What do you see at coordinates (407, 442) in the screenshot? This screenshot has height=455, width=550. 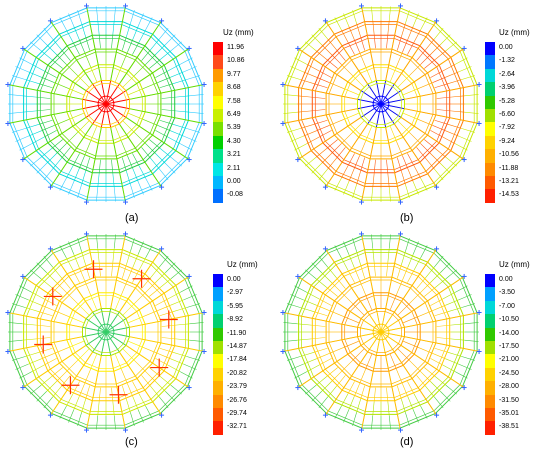 I see `caption-d: (d)` at bounding box center [407, 442].